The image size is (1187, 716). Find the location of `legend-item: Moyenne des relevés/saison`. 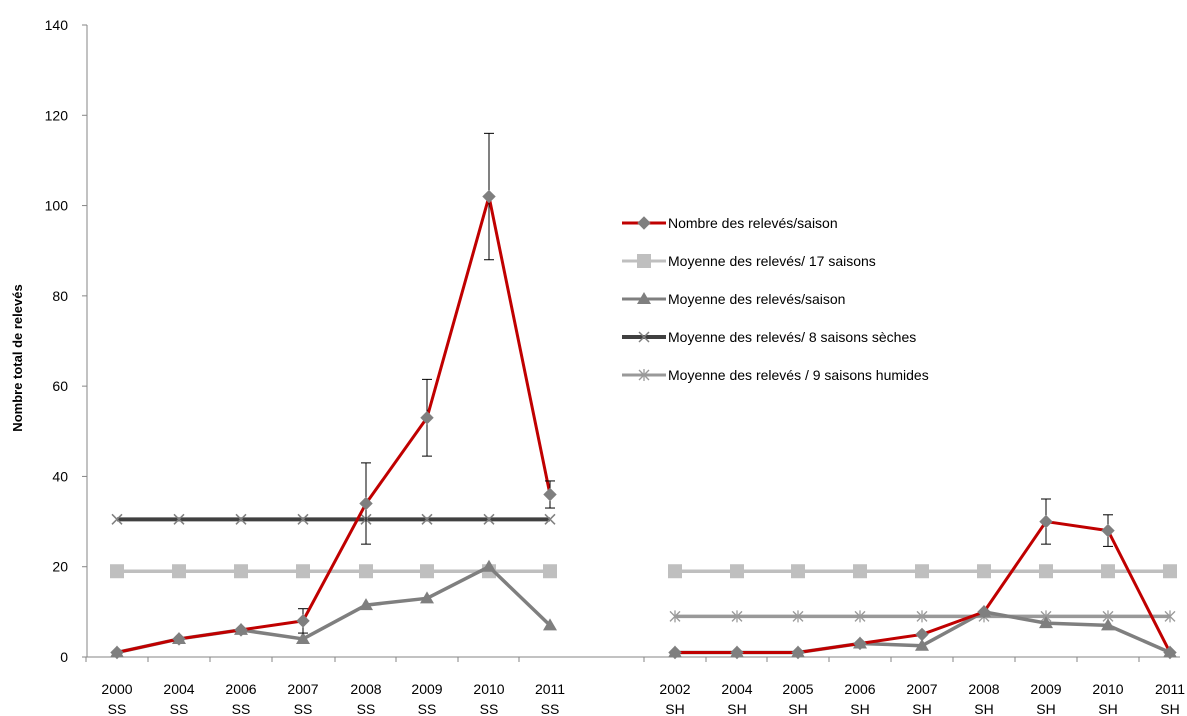

legend-item: Moyenne des relevés/saison is located at coordinates (733, 299).